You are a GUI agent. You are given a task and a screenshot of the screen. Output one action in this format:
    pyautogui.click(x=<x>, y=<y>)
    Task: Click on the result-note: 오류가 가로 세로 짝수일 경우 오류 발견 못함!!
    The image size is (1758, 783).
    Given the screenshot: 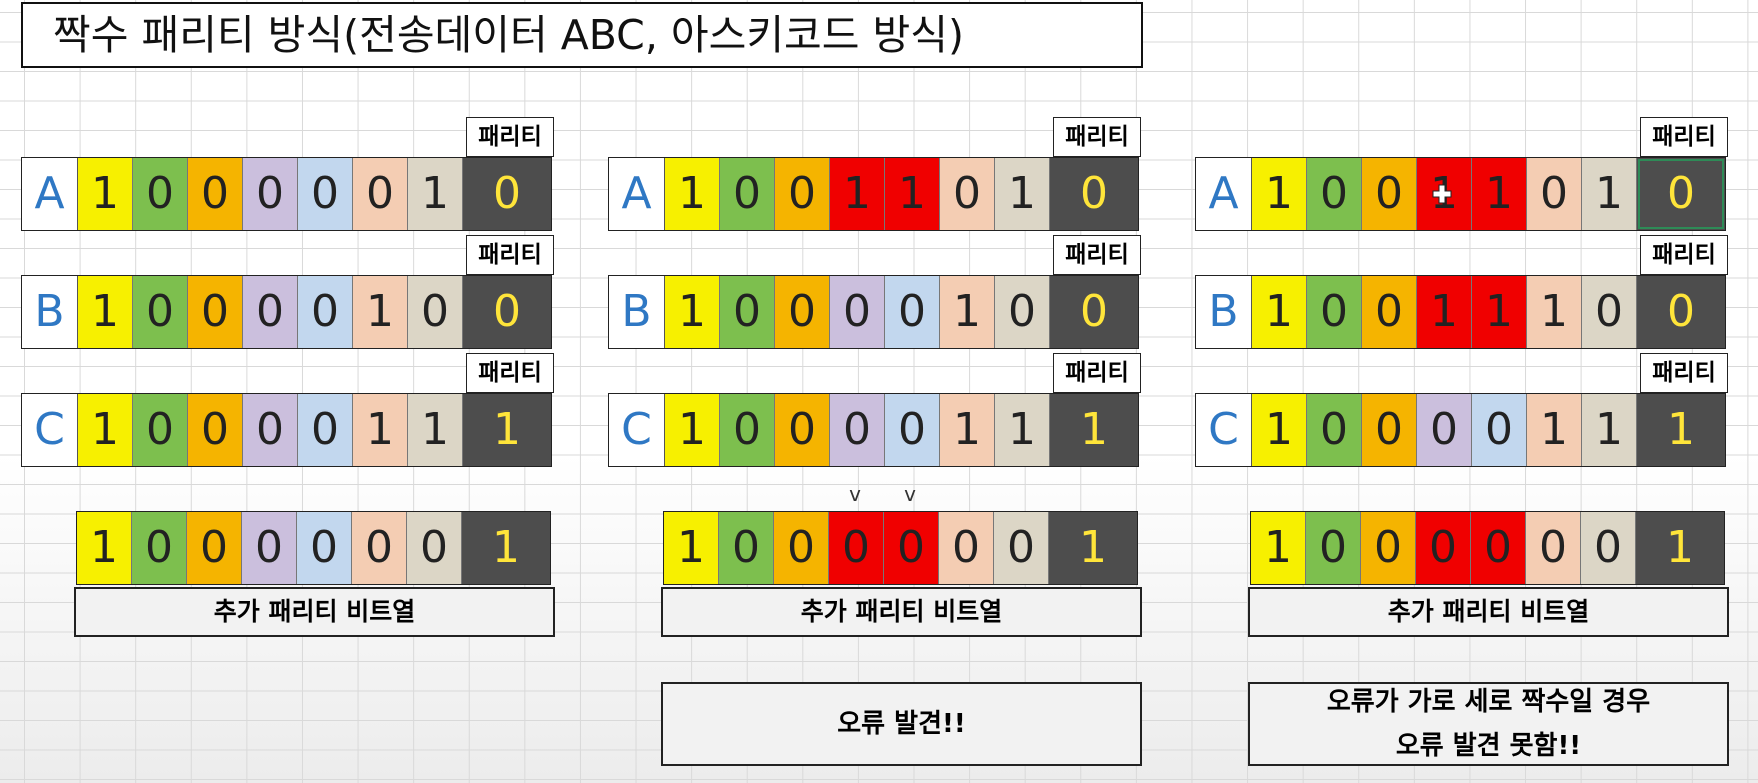 What is the action you would take?
    pyautogui.click(x=1488, y=724)
    